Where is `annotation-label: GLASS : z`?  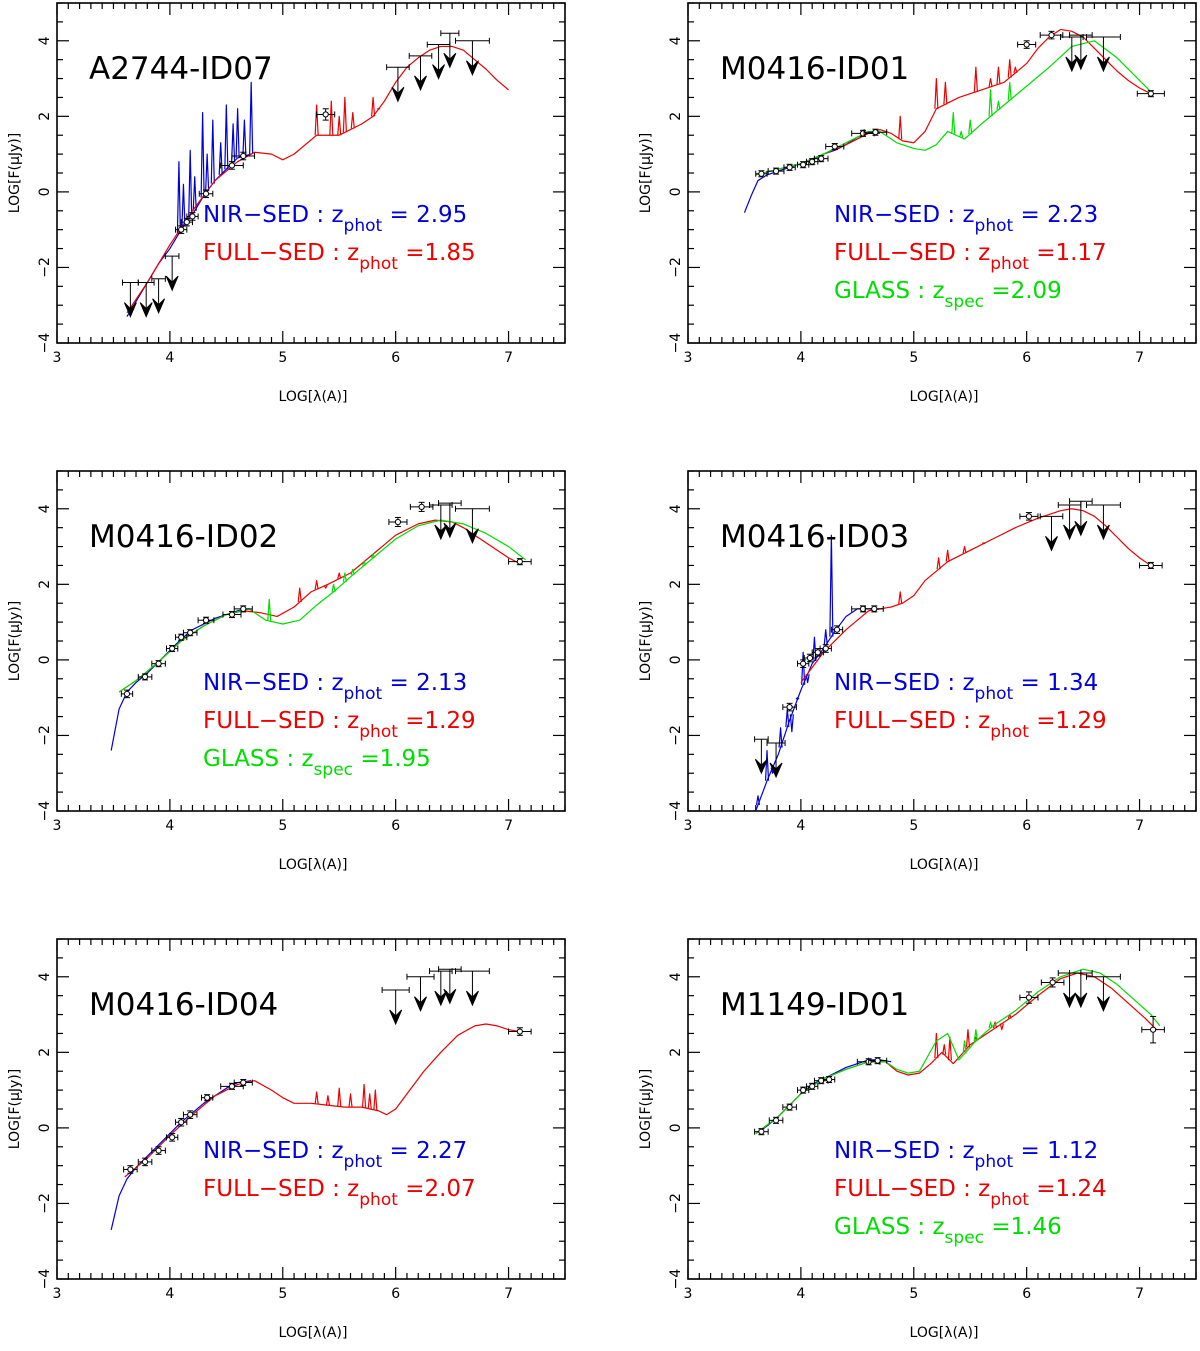
annotation-label: GLASS : z is located at coordinates (889, 1227).